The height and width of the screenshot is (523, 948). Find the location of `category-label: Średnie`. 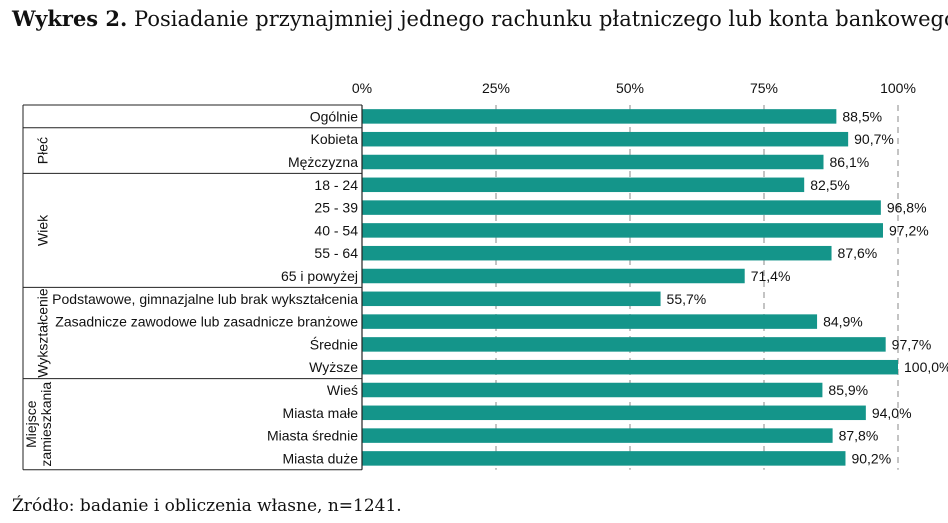

category-label: Średnie is located at coordinates (334, 343).